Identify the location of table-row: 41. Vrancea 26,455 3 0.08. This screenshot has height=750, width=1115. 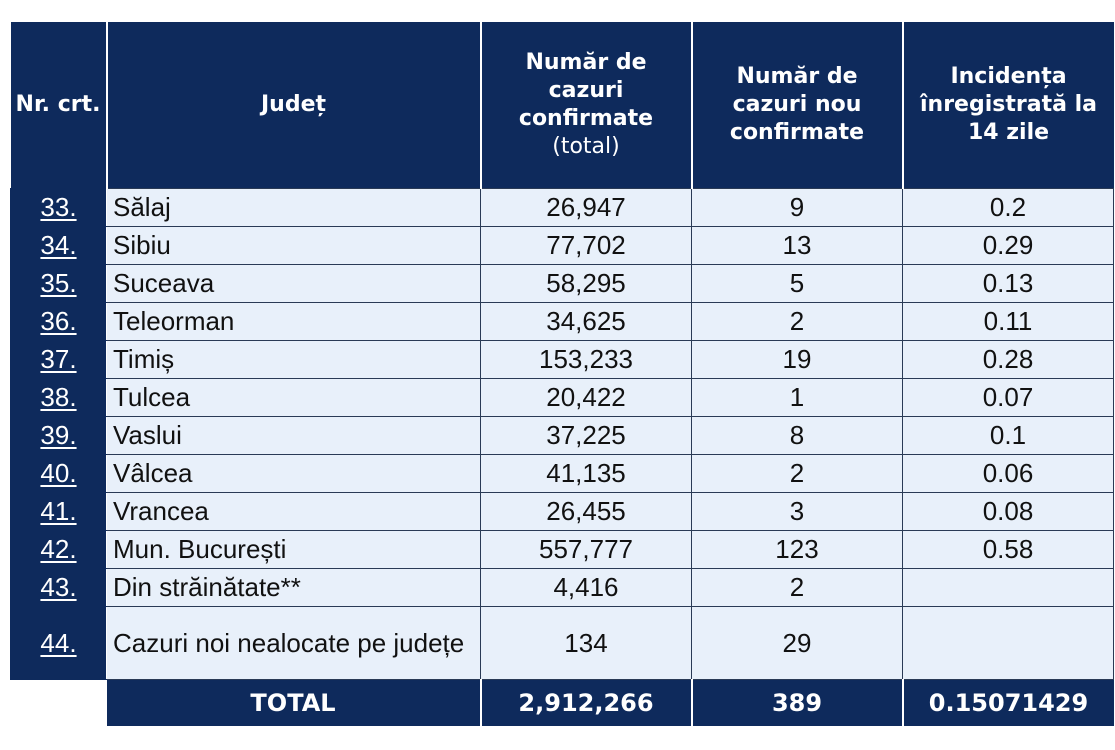
(562, 511).